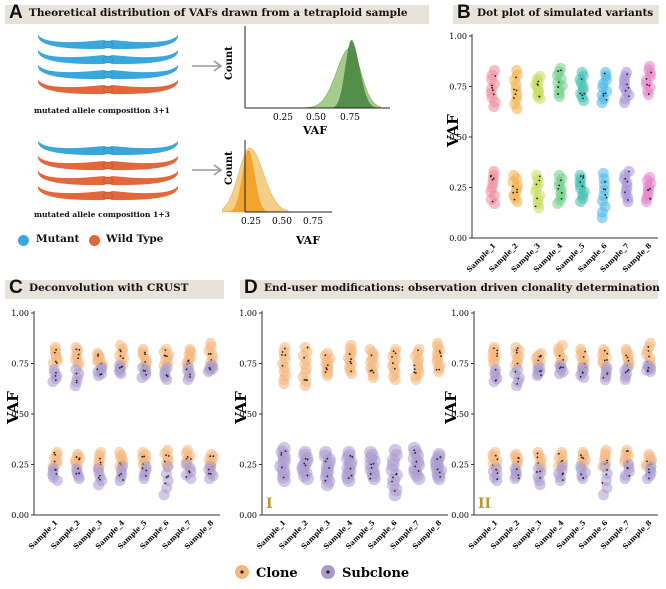 This screenshot has width=666, height=589. Describe the element at coordinates (277, 573) in the screenshot. I see `clone-legend-label: Clone` at that location.